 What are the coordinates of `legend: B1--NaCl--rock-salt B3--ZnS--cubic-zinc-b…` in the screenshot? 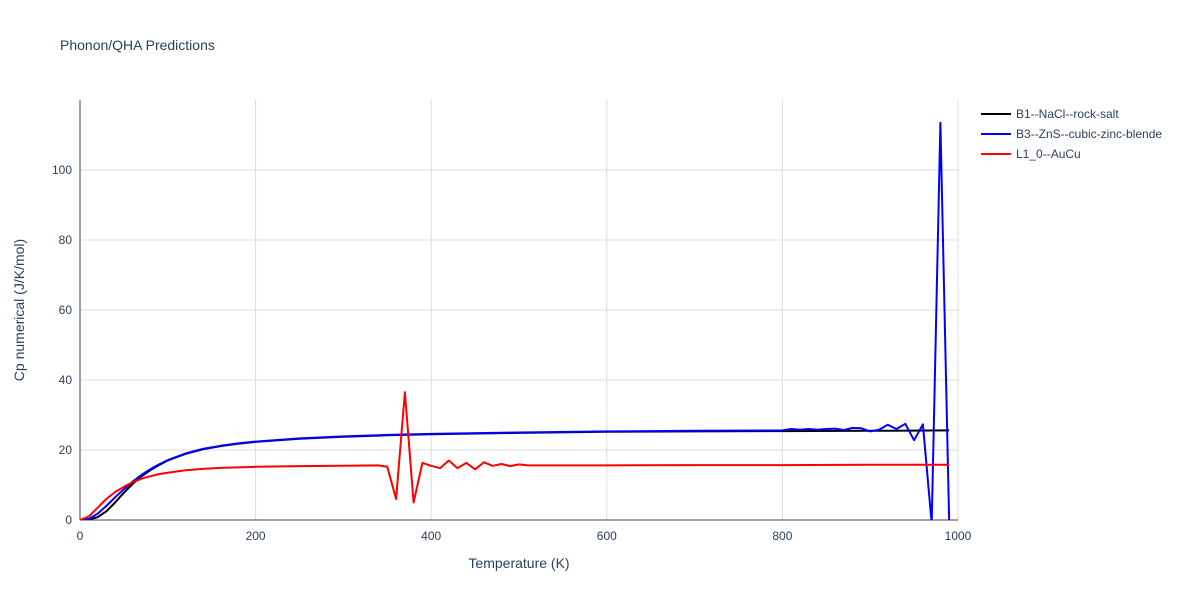 It's located at (1071, 134).